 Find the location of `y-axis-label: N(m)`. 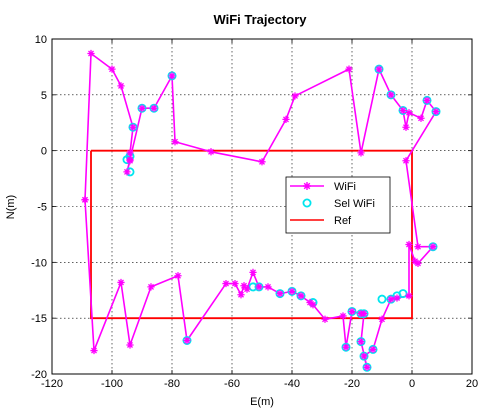

y-axis-label: N(m) is located at coordinates (11, 207).